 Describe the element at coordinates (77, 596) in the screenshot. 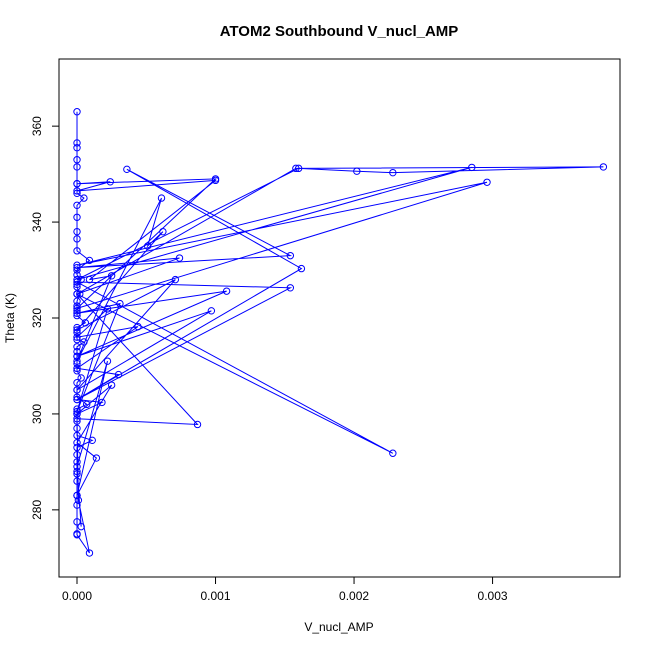

I see `x-tick-label: 0.000` at that location.